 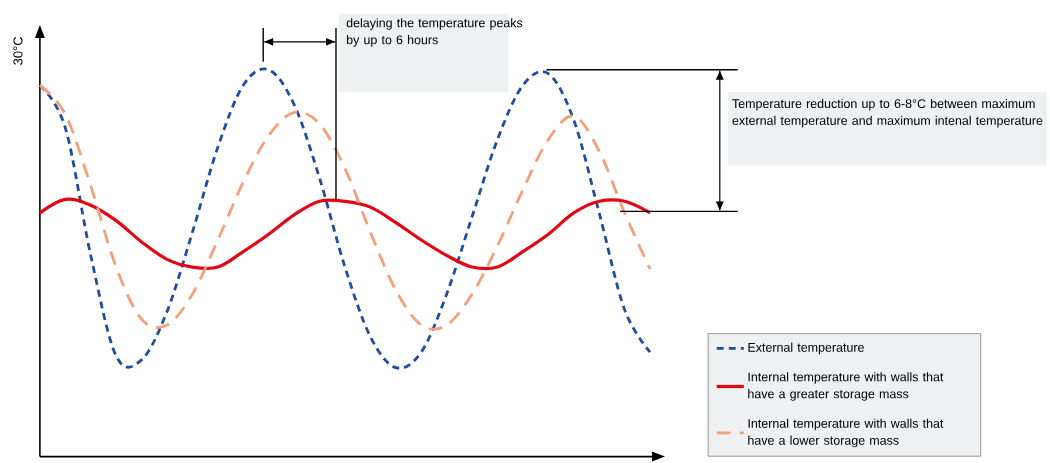 What do you see at coordinates (887, 113) in the screenshot?
I see `text: Temperature reduction up to 6-8°C between maximum external temperature and maximum intenal temperature` at bounding box center [887, 113].